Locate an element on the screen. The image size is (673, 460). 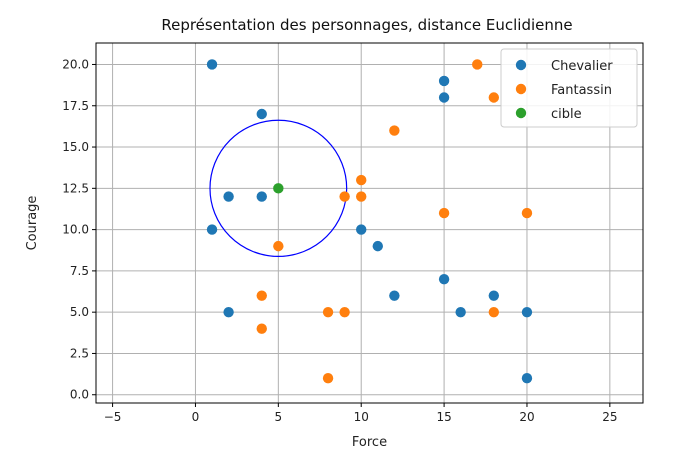
legend-box is located at coordinates (569, 88).